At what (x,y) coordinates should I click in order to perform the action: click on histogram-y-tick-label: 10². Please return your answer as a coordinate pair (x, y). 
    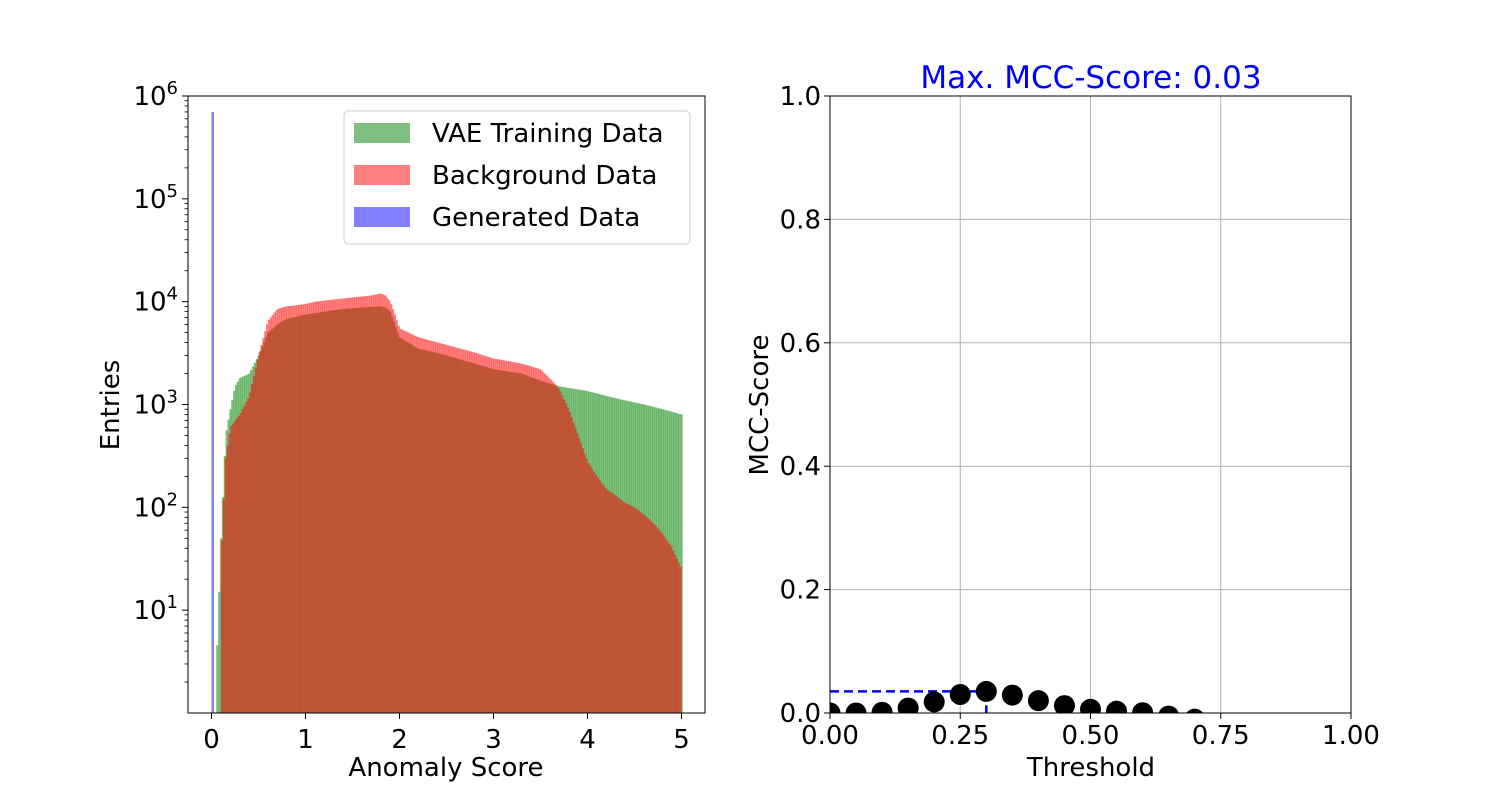
    Looking at the image, I should click on (155, 506).